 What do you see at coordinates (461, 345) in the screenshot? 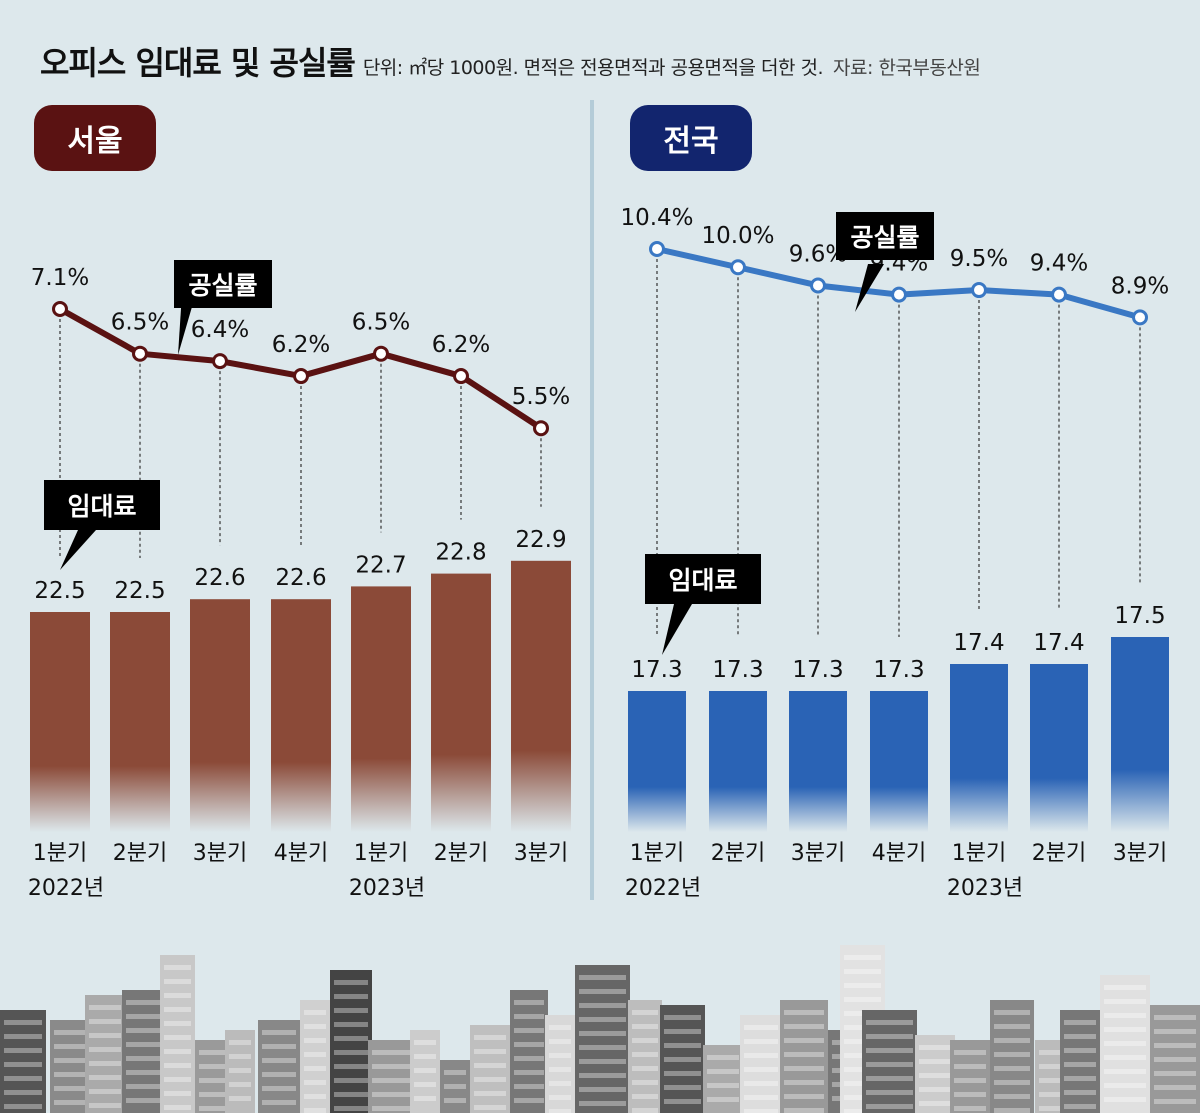
I see `vacancy-value-label: 6.2%` at bounding box center [461, 345].